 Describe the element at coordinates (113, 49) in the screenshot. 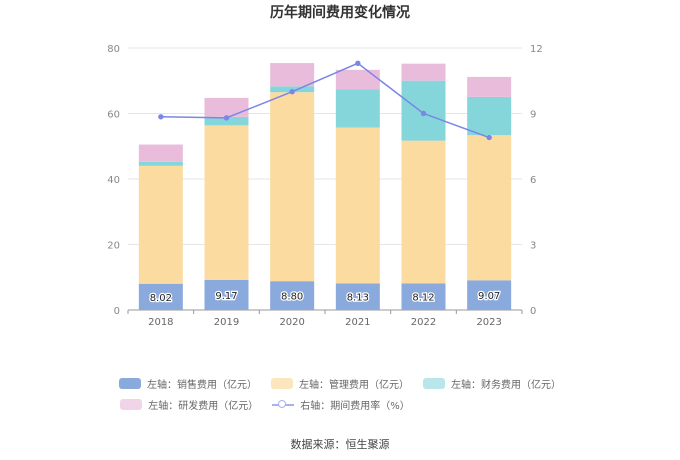

I see `left-tick-label: 80` at that location.